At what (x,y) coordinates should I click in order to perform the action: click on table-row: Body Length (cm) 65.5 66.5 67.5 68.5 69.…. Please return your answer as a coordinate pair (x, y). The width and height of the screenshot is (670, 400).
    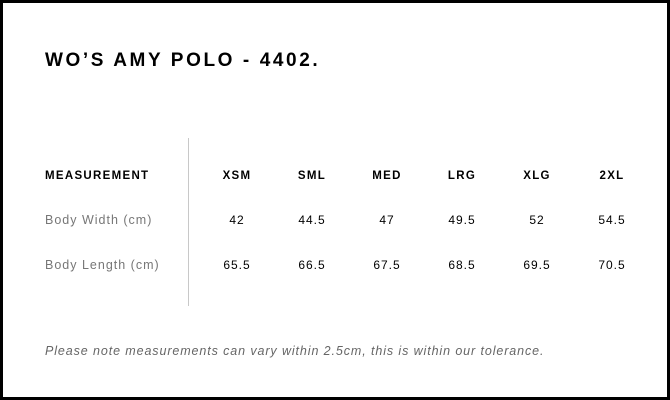
    Looking at the image, I should click on (335, 266).